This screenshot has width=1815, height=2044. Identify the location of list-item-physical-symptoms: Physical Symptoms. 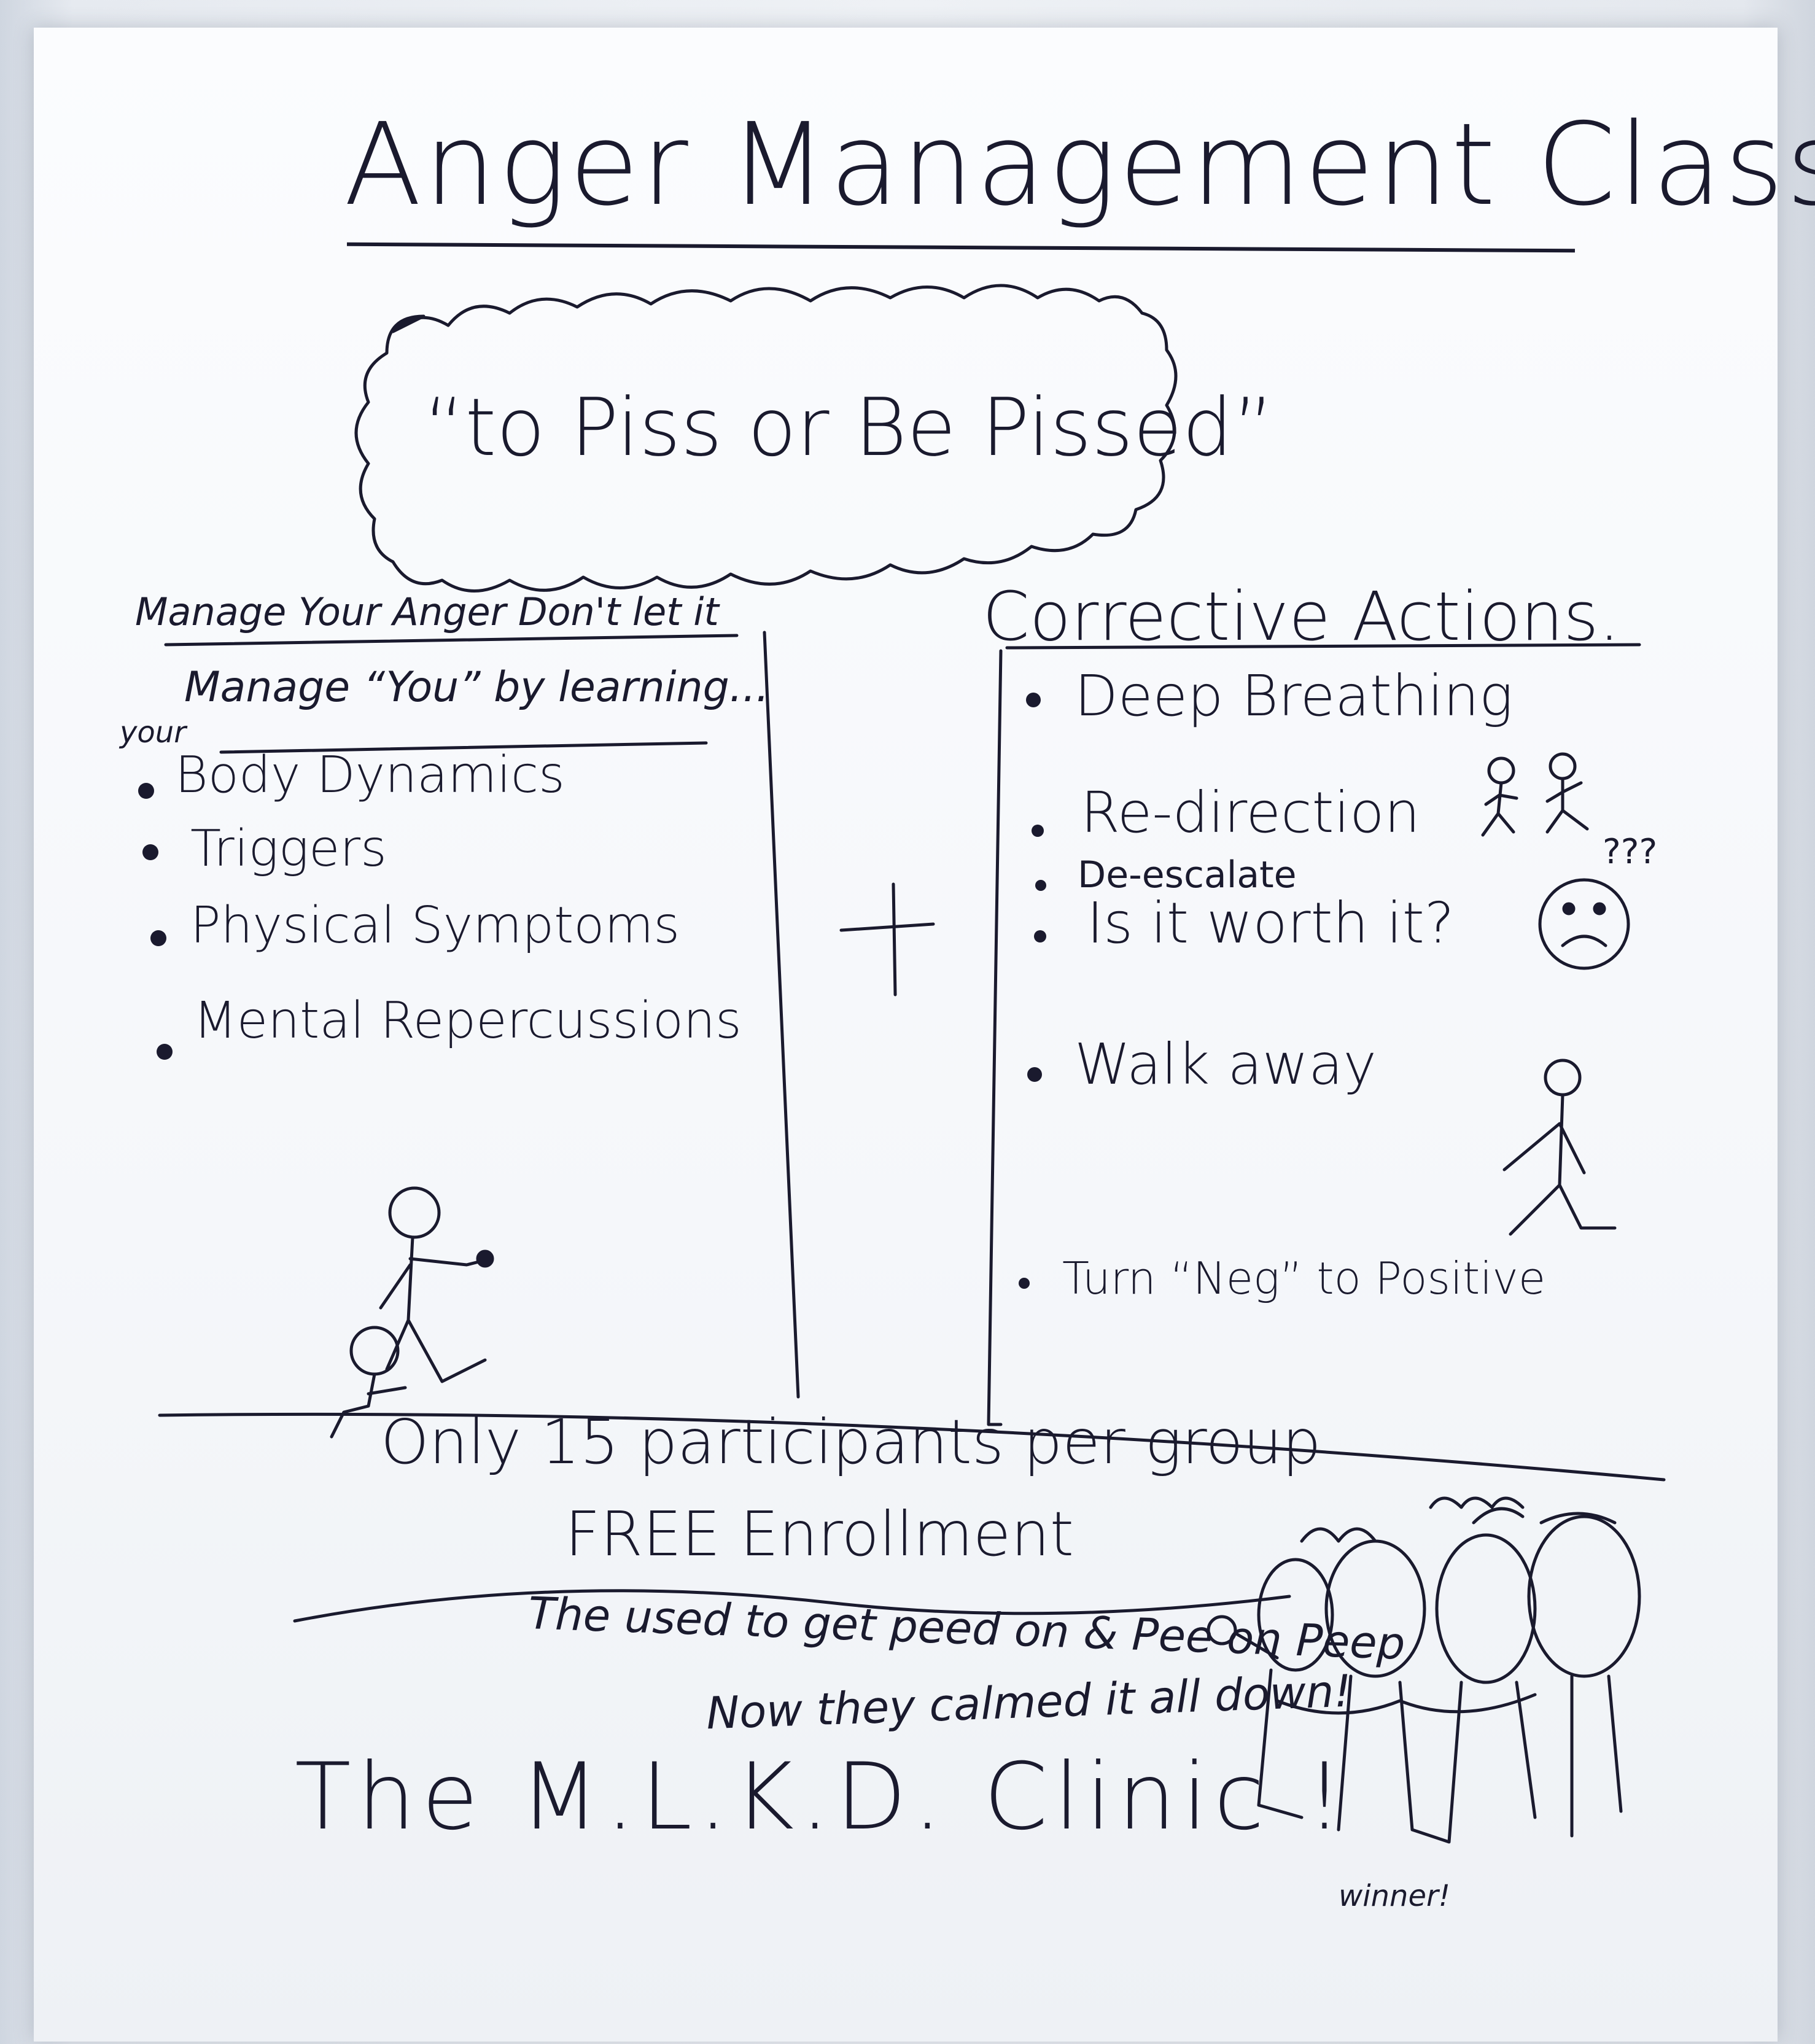
(435, 925).